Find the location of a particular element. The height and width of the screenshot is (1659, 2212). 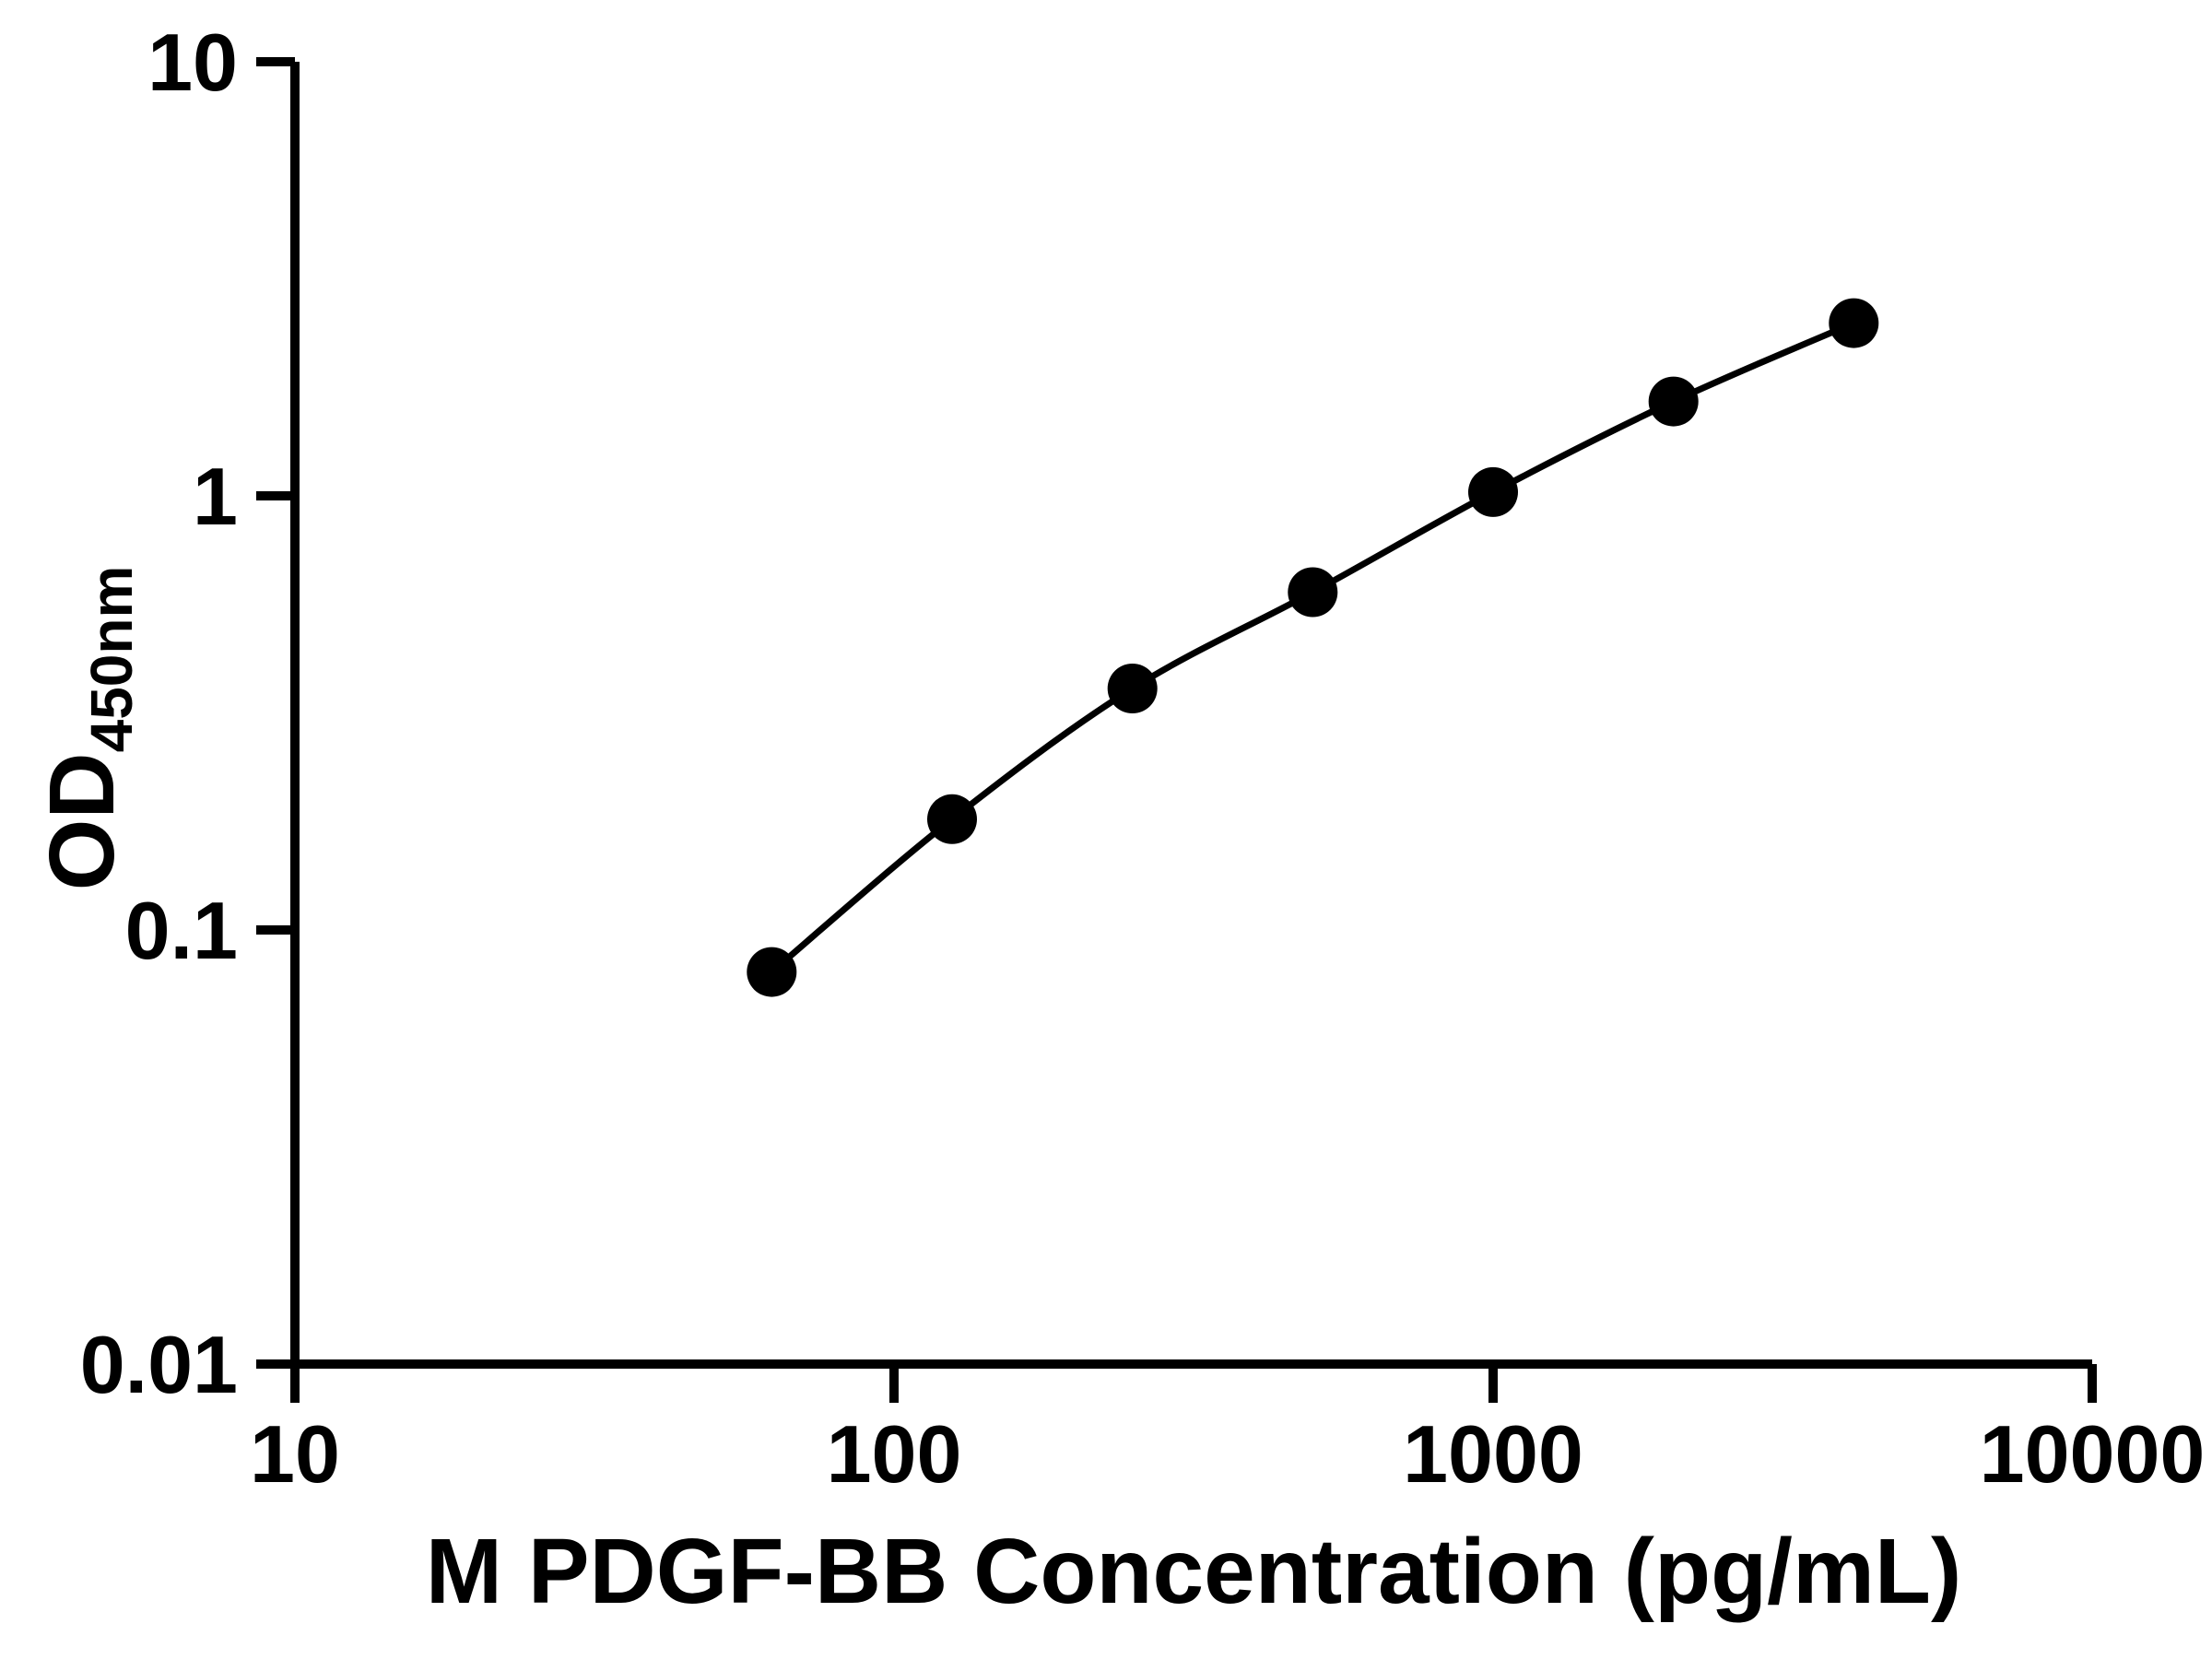

x-tick-label: 100 is located at coordinates (894, 1454).